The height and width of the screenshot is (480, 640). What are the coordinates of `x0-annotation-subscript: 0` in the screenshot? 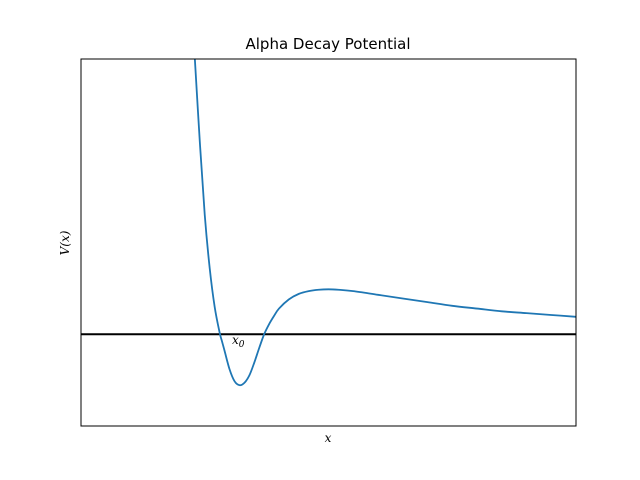 It's located at (242, 345).